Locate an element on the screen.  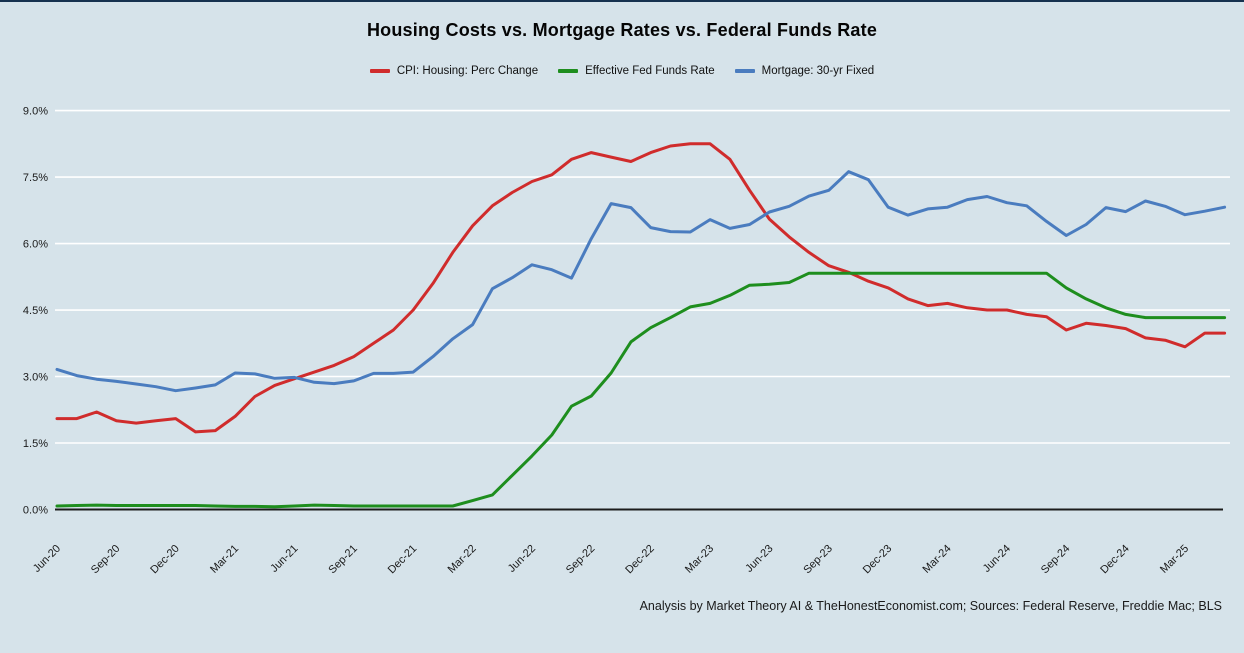
y-tick-label: 9.0% is located at coordinates (35, 112).